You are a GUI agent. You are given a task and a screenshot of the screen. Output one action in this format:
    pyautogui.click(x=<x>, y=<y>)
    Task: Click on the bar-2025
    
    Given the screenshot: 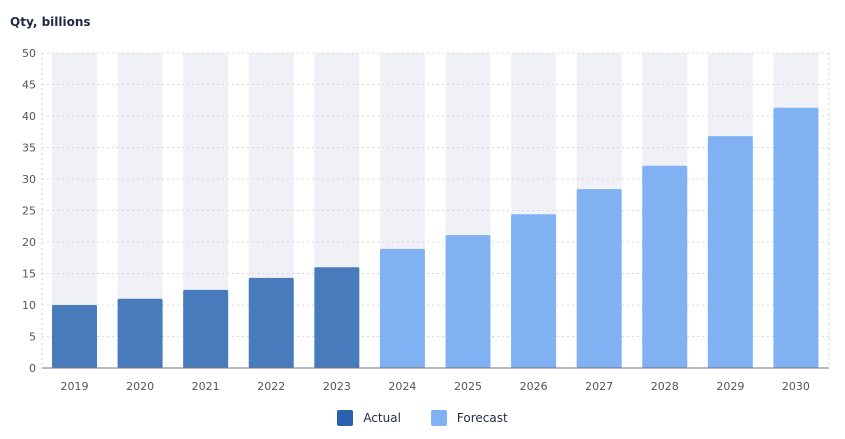 What is the action you would take?
    pyautogui.click(x=468, y=301)
    